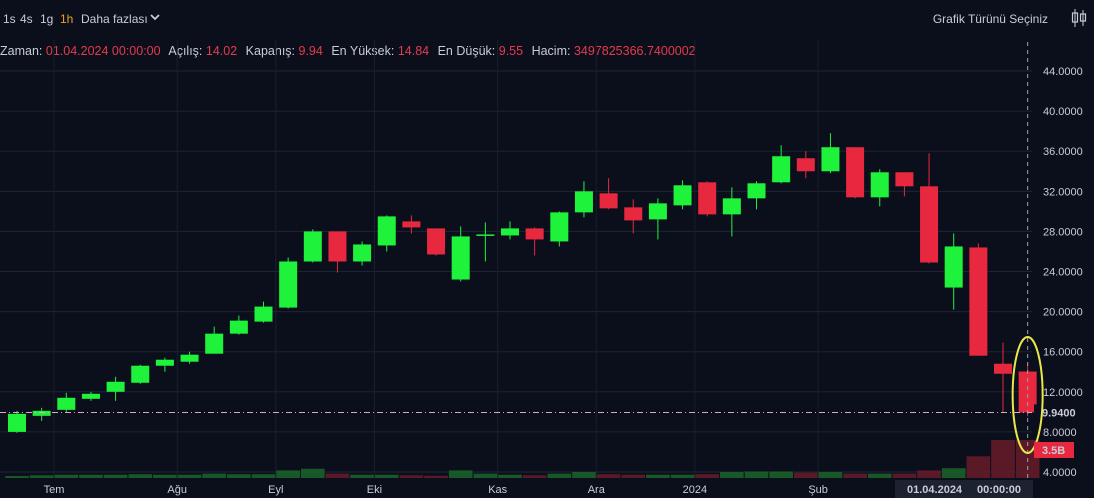 The height and width of the screenshot is (498, 1094). What do you see at coordinates (1063, 192) in the screenshot?
I see `y-tick-label: 32.0000` at bounding box center [1063, 192].